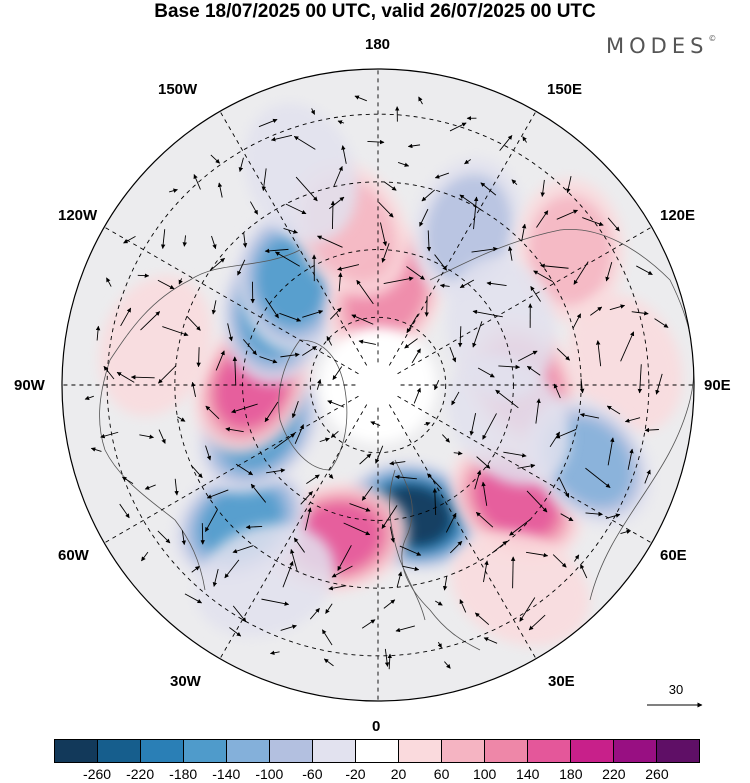 The height and width of the screenshot is (783, 750). I want to click on reference-vector-label: 30, so click(676, 689).